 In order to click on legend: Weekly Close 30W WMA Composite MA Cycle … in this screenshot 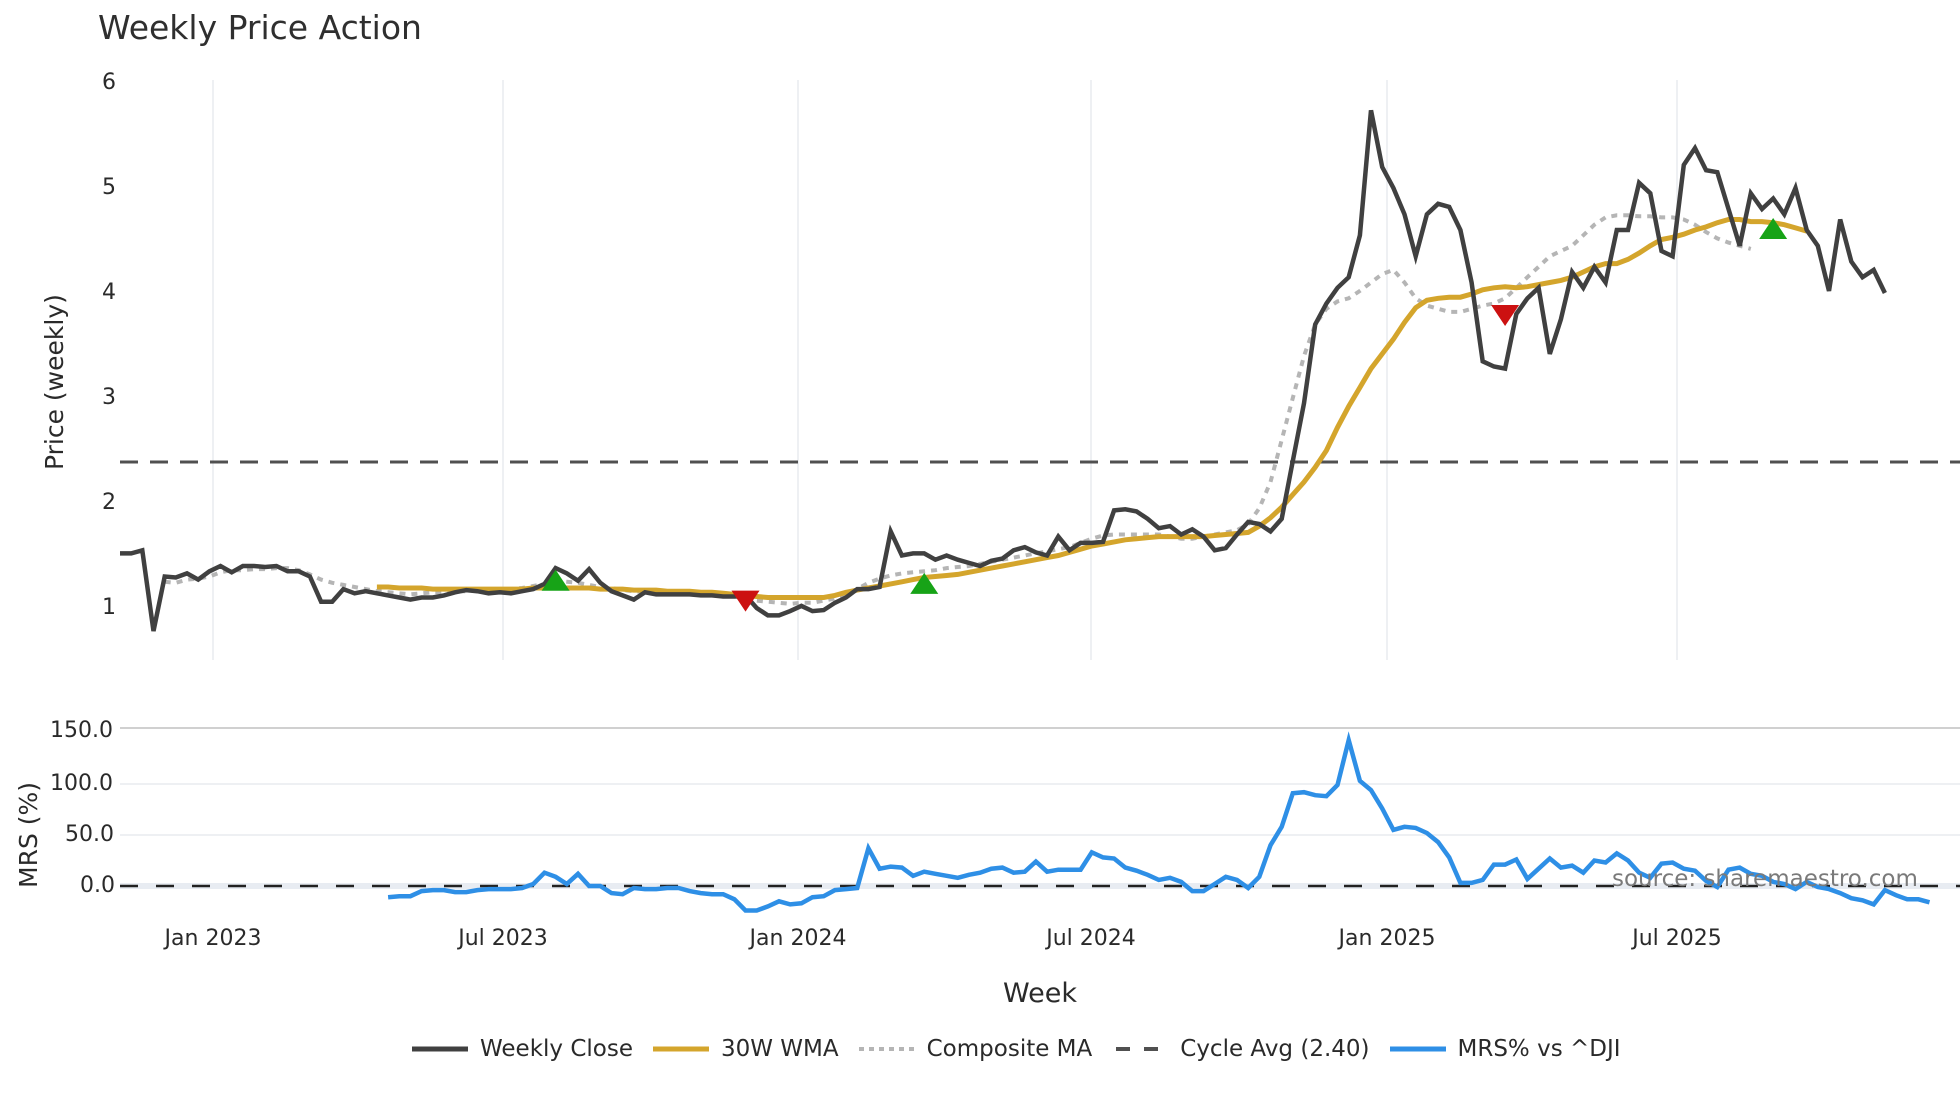, I will do `click(1024, 1049)`.